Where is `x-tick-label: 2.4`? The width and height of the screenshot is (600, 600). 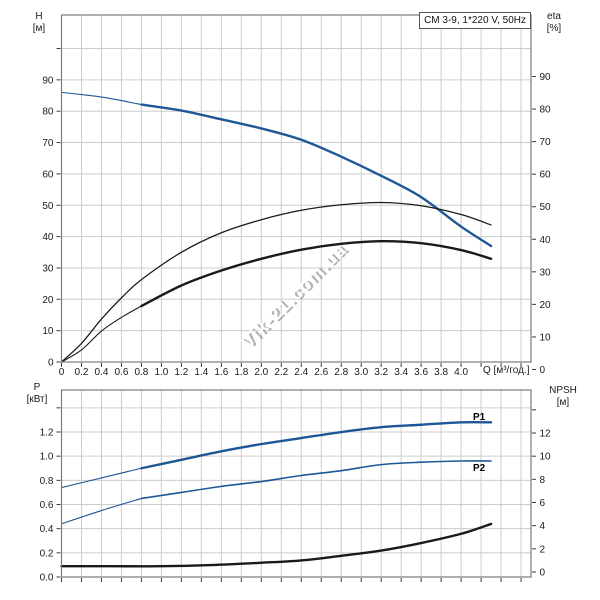 x-tick-label: 2.4 is located at coordinates (301, 372).